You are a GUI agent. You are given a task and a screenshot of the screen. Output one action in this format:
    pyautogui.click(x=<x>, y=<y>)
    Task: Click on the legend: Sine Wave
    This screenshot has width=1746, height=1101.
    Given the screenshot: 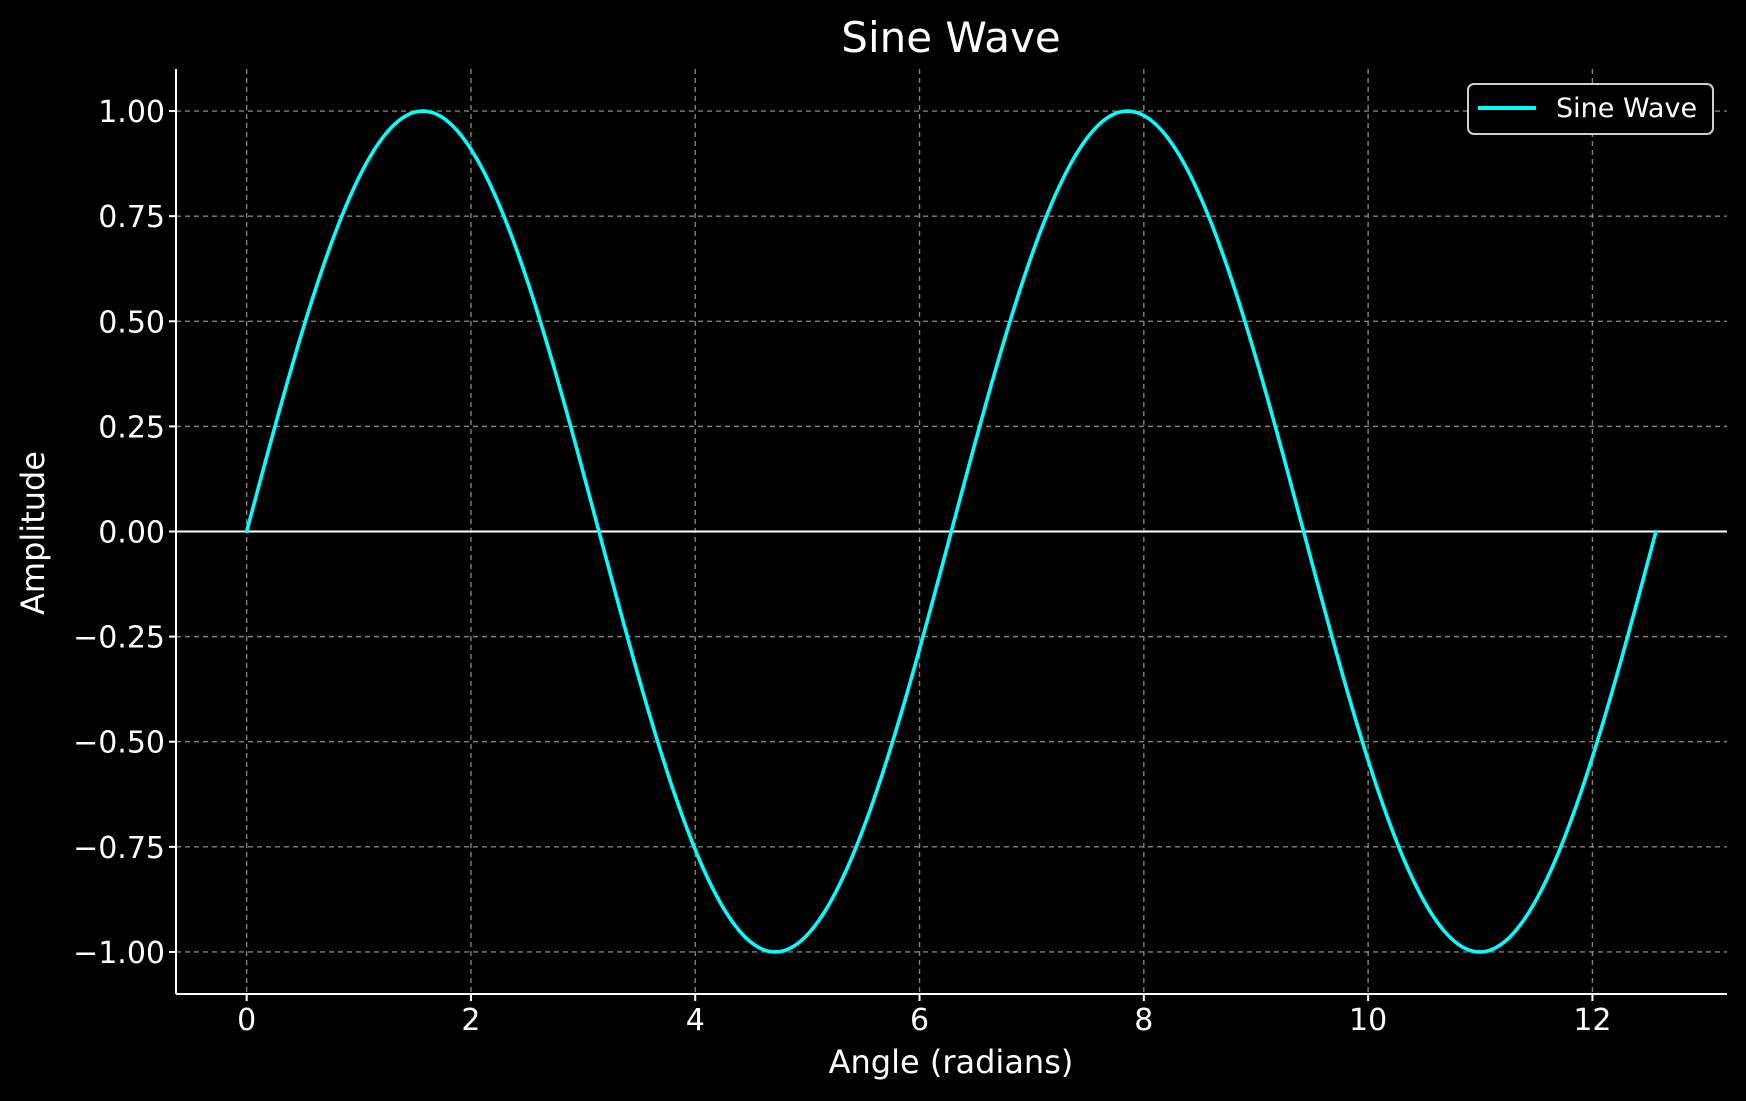 What is the action you would take?
    pyautogui.click(x=1590, y=109)
    